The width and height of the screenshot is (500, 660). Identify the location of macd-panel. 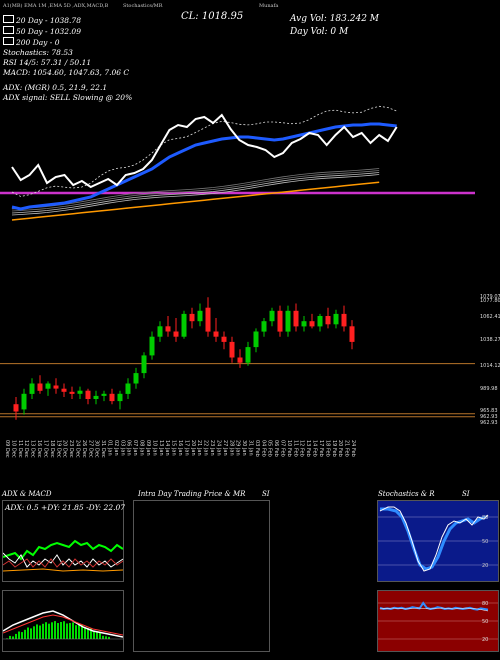
(63, 621).